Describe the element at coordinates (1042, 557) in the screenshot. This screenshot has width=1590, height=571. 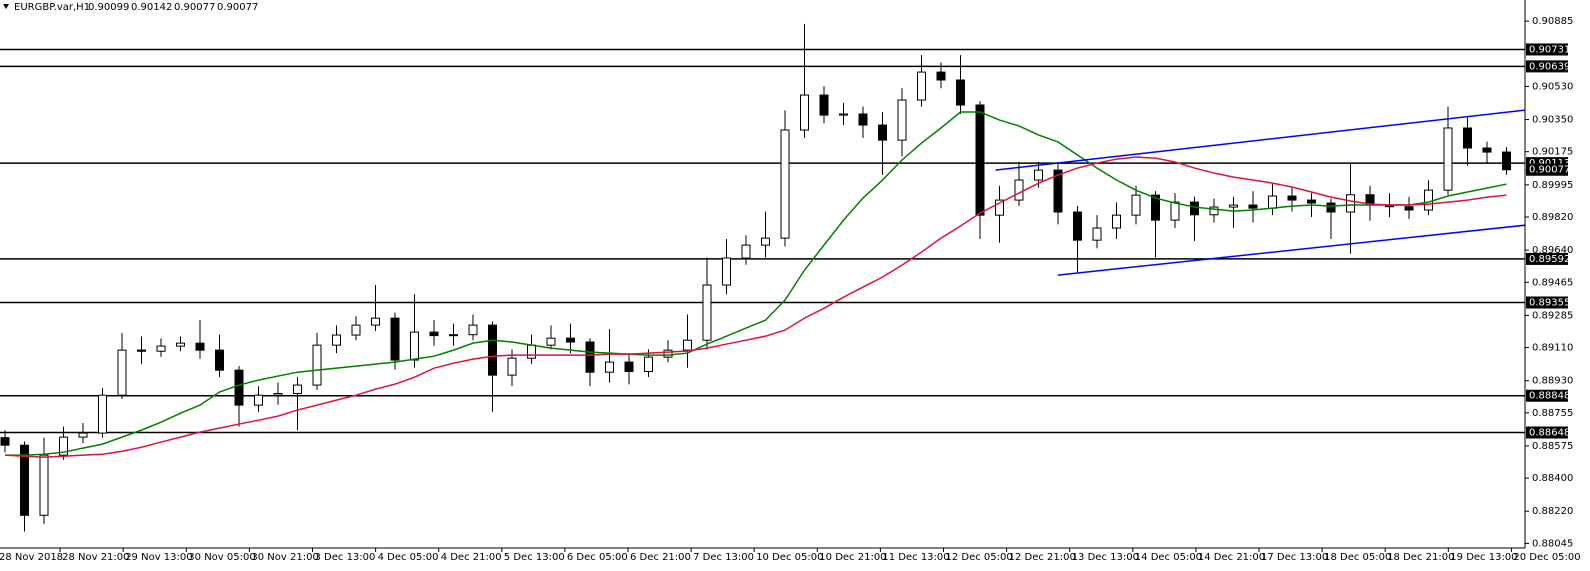
I see `x-tick-label: 12 Dec 21:00` at that location.